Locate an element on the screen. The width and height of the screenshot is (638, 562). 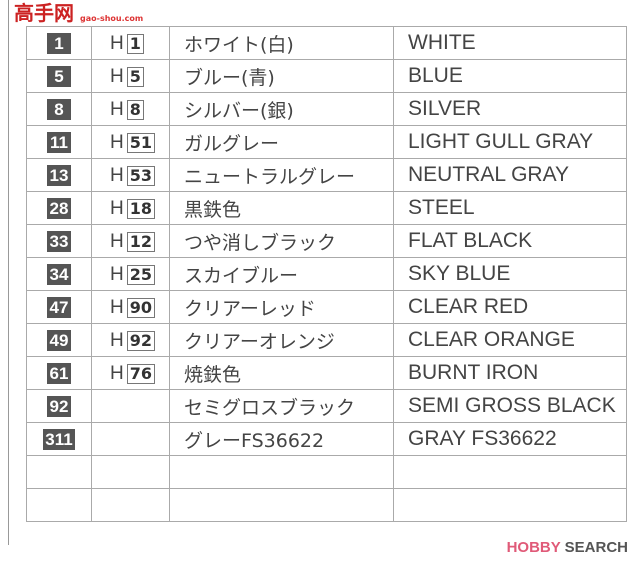
paint-number: 5 is located at coordinates (59, 76).